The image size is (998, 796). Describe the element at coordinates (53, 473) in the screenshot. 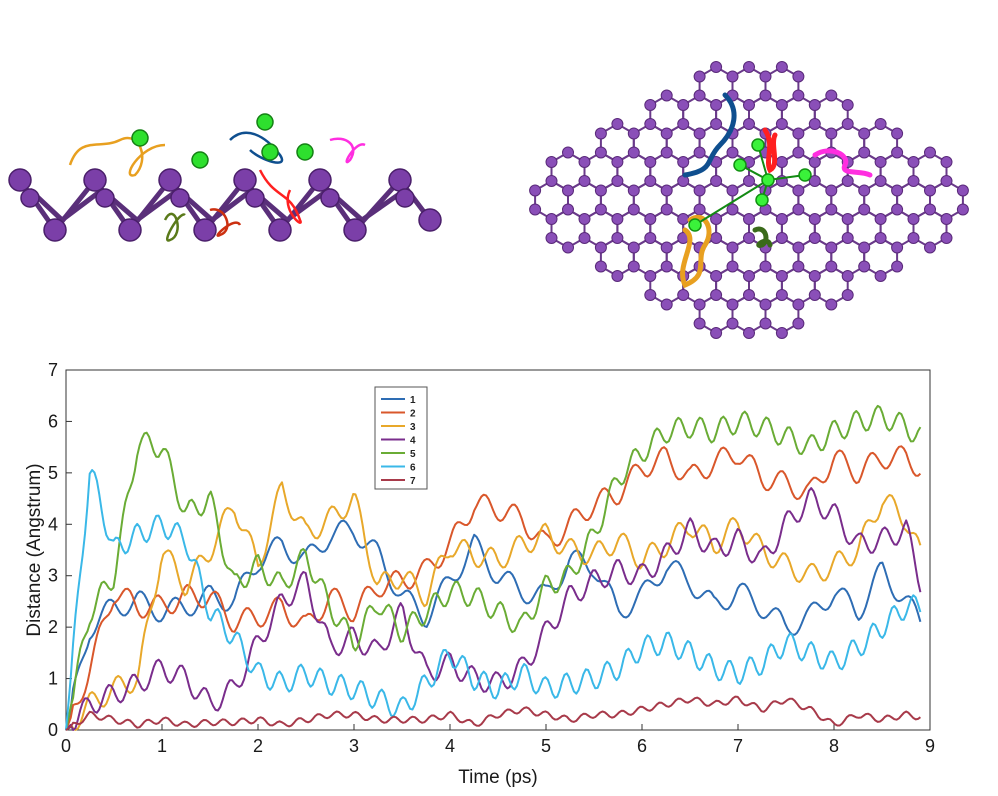

I see `y-tick-label: 5` at that location.